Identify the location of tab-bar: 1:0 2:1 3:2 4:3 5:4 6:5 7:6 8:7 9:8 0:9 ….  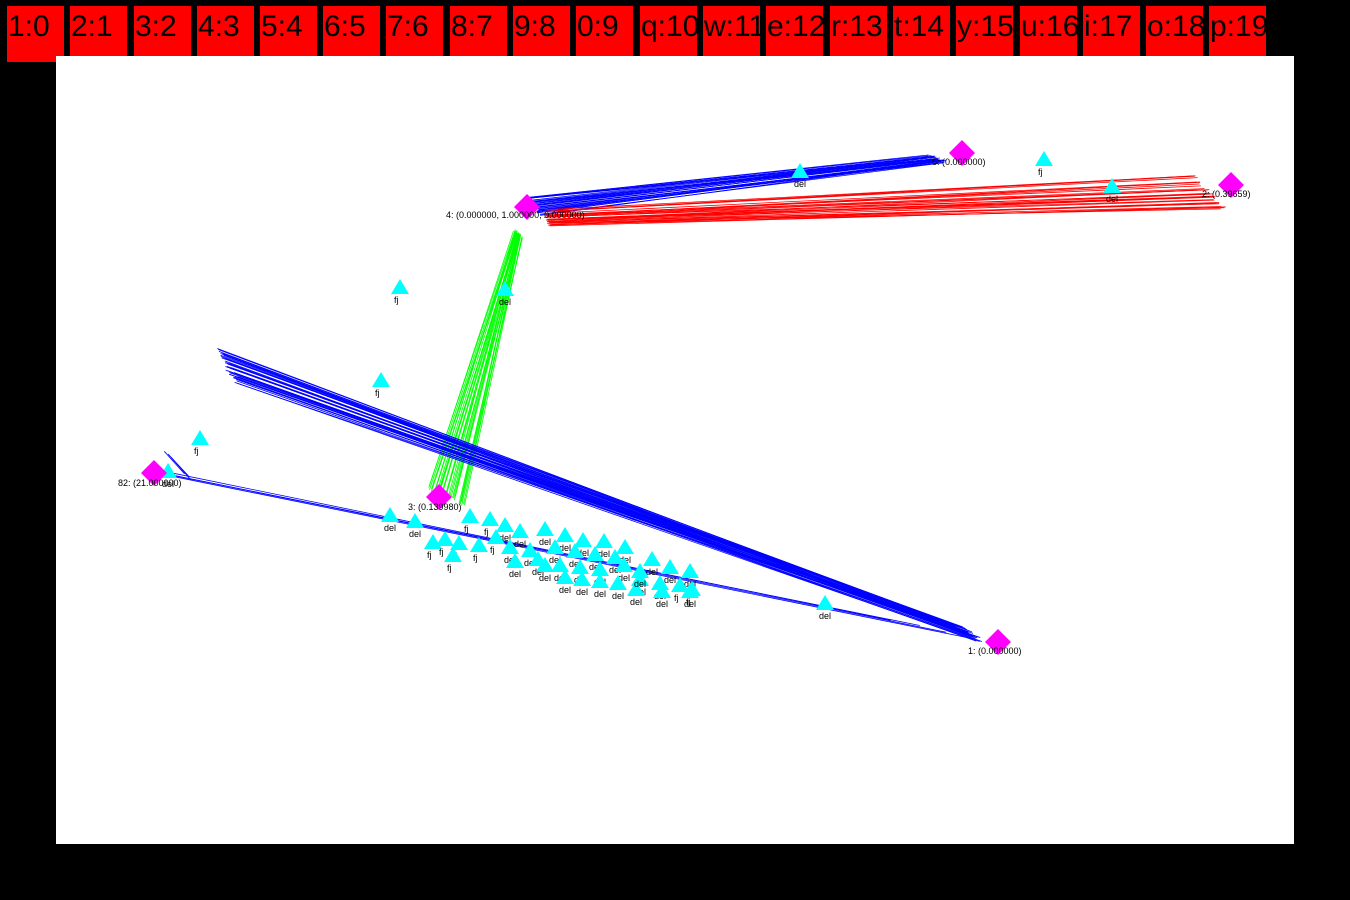
(675, 31).